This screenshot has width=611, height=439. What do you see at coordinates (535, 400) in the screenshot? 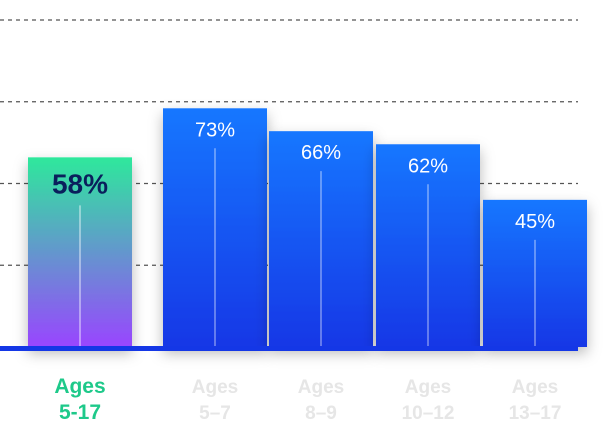
I see `category-label-4: Ages 13–17` at bounding box center [535, 400].